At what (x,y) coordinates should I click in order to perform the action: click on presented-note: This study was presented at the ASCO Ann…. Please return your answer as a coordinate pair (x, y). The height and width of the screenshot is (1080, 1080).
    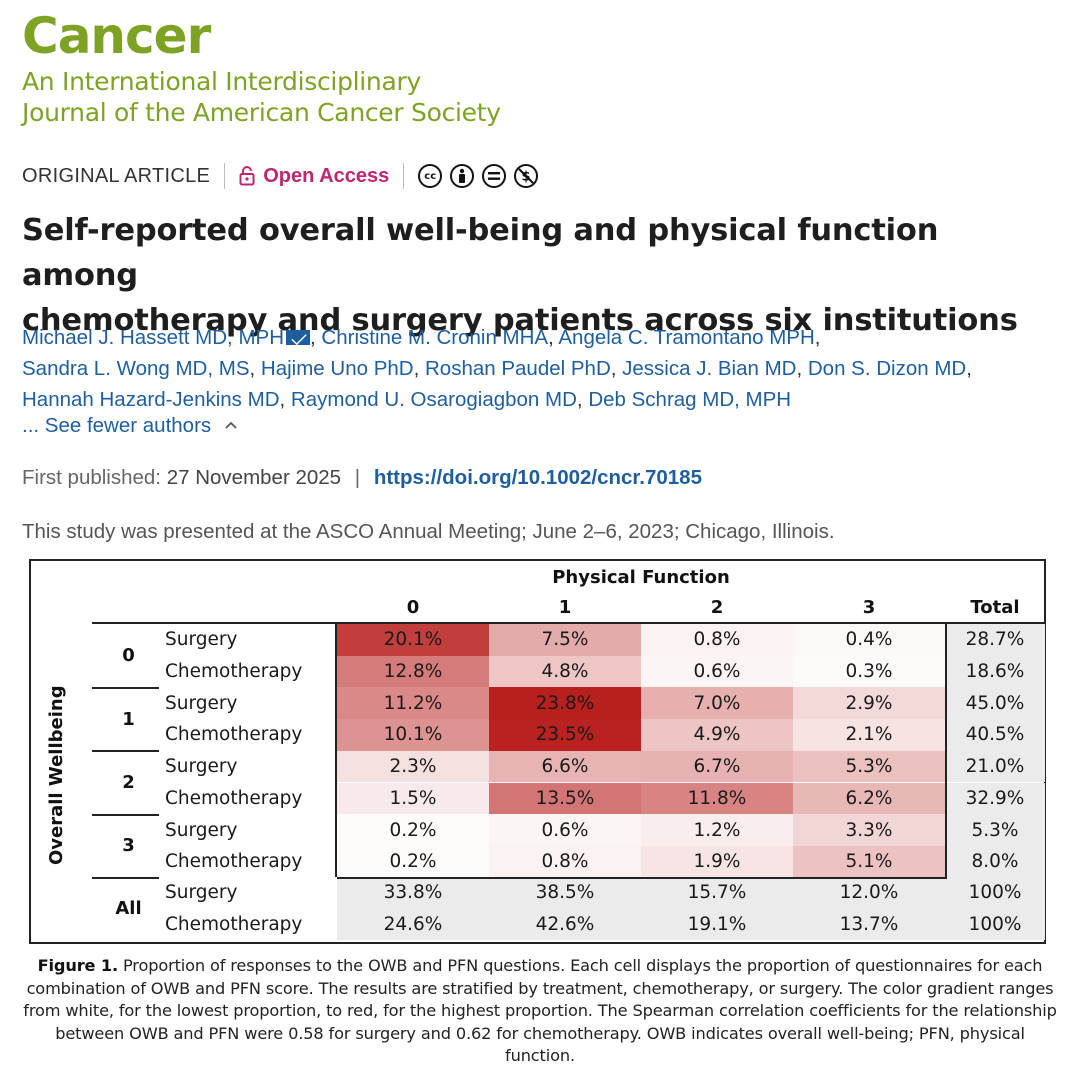
    Looking at the image, I should click on (428, 531).